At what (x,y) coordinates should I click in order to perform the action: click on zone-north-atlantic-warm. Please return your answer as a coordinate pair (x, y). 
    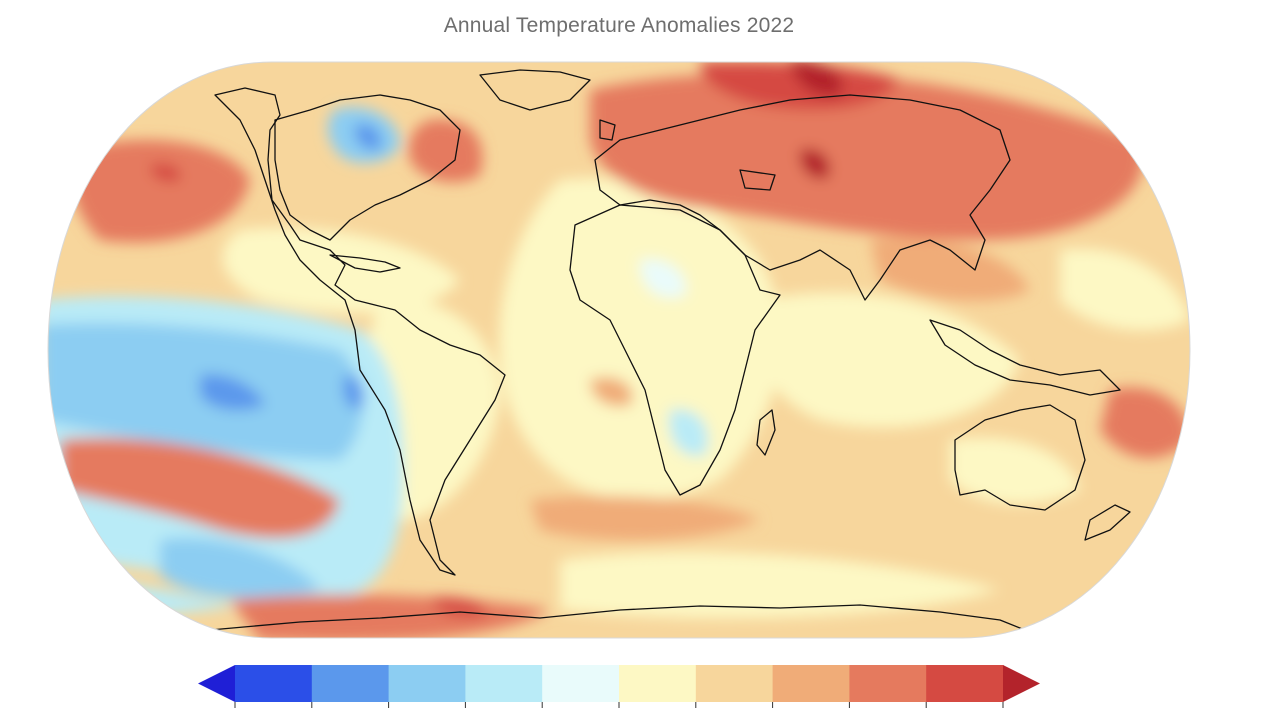
    Looking at the image, I should click on (445, 151).